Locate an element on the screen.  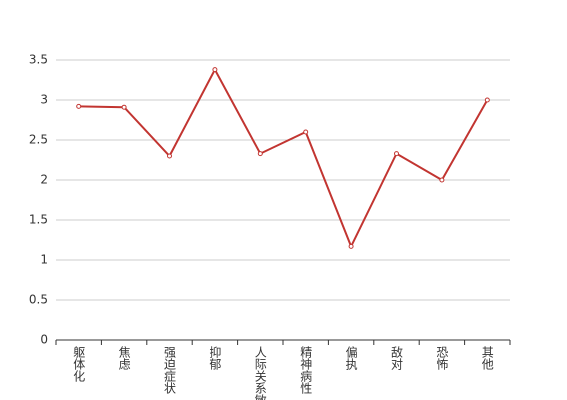
y-tick-label: 0.5 is located at coordinates (38, 300).